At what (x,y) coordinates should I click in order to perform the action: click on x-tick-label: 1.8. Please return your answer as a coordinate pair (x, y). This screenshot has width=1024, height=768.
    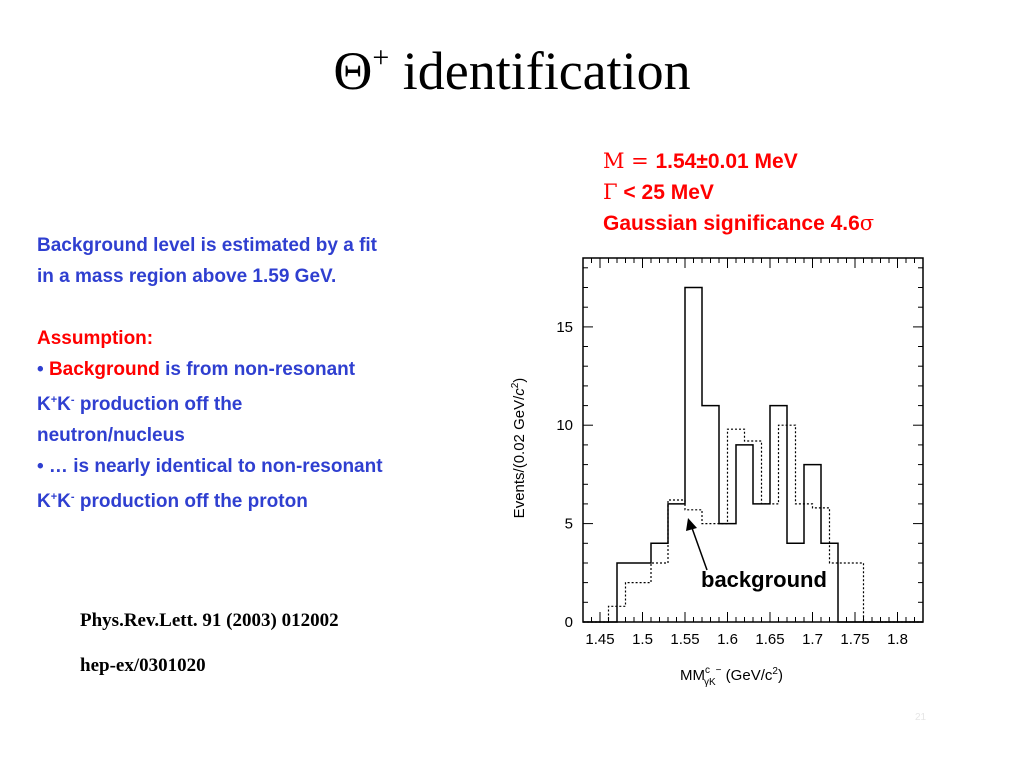
    Looking at the image, I should click on (897, 639).